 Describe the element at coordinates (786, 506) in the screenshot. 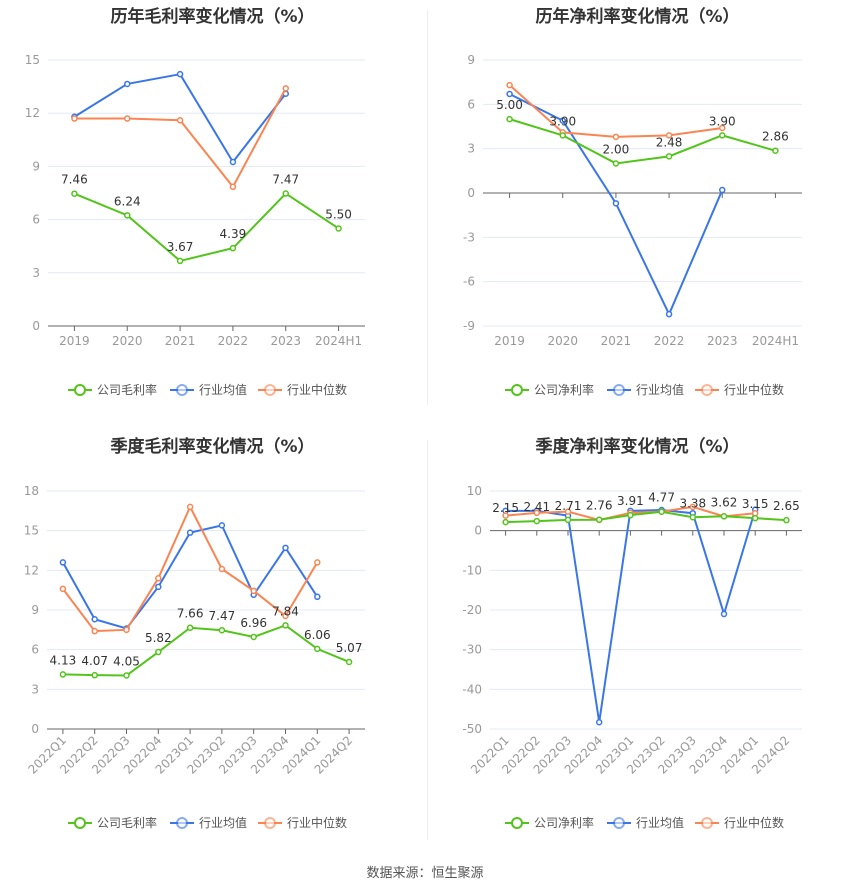

I see `data-label: 2.65` at that location.